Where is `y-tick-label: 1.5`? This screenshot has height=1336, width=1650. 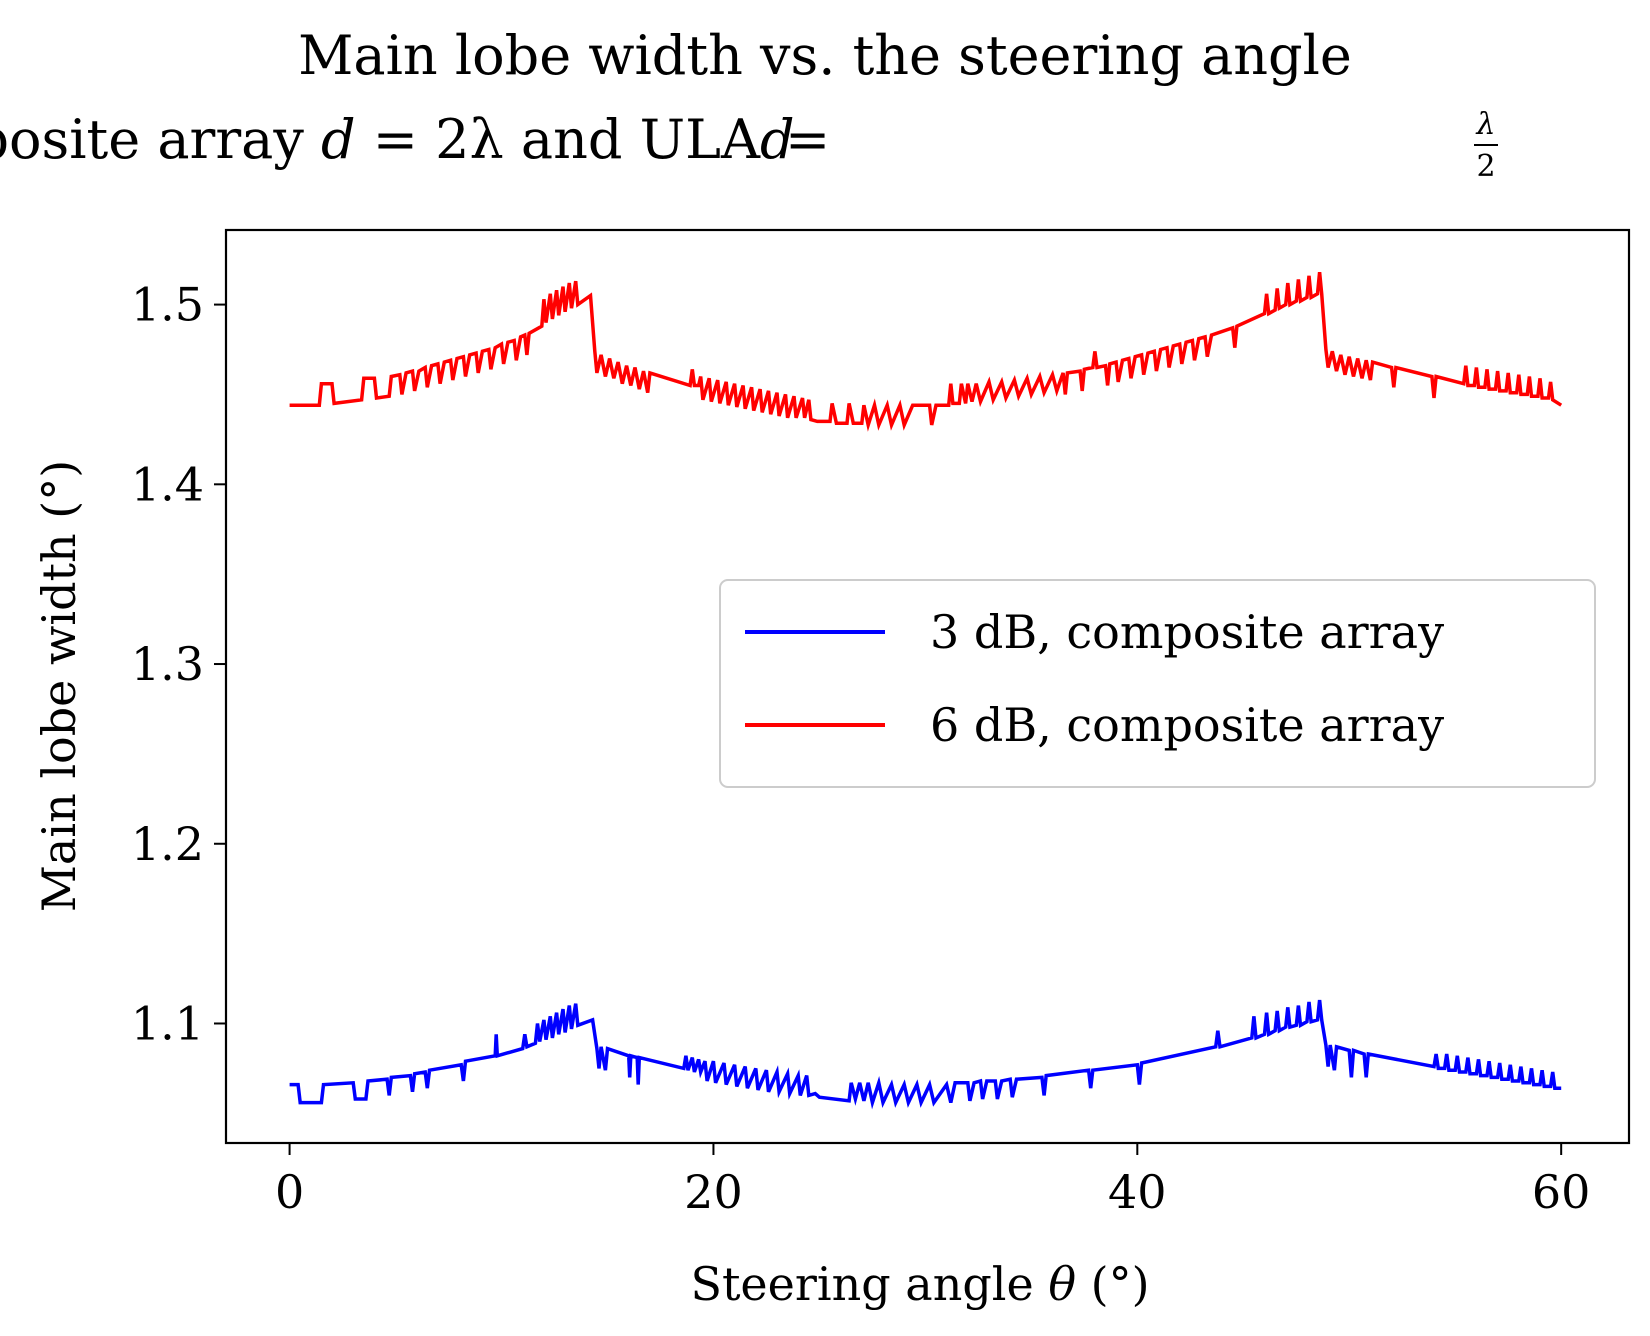
y-tick-label: 1.5 is located at coordinates (167, 305).